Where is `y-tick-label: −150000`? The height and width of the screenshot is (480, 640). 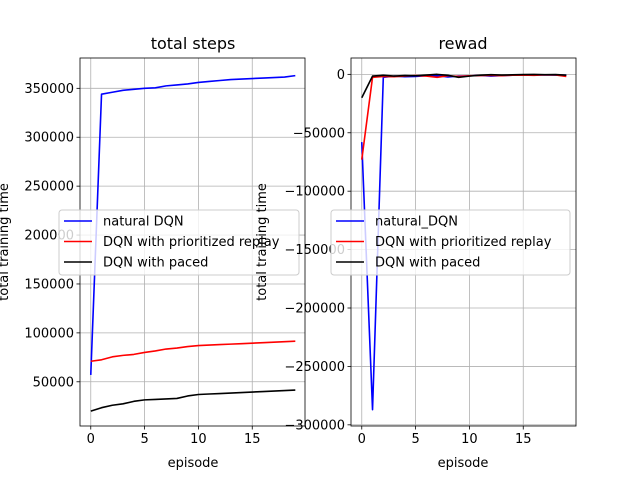
y-tick-label: −150000 is located at coordinates (314, 250).